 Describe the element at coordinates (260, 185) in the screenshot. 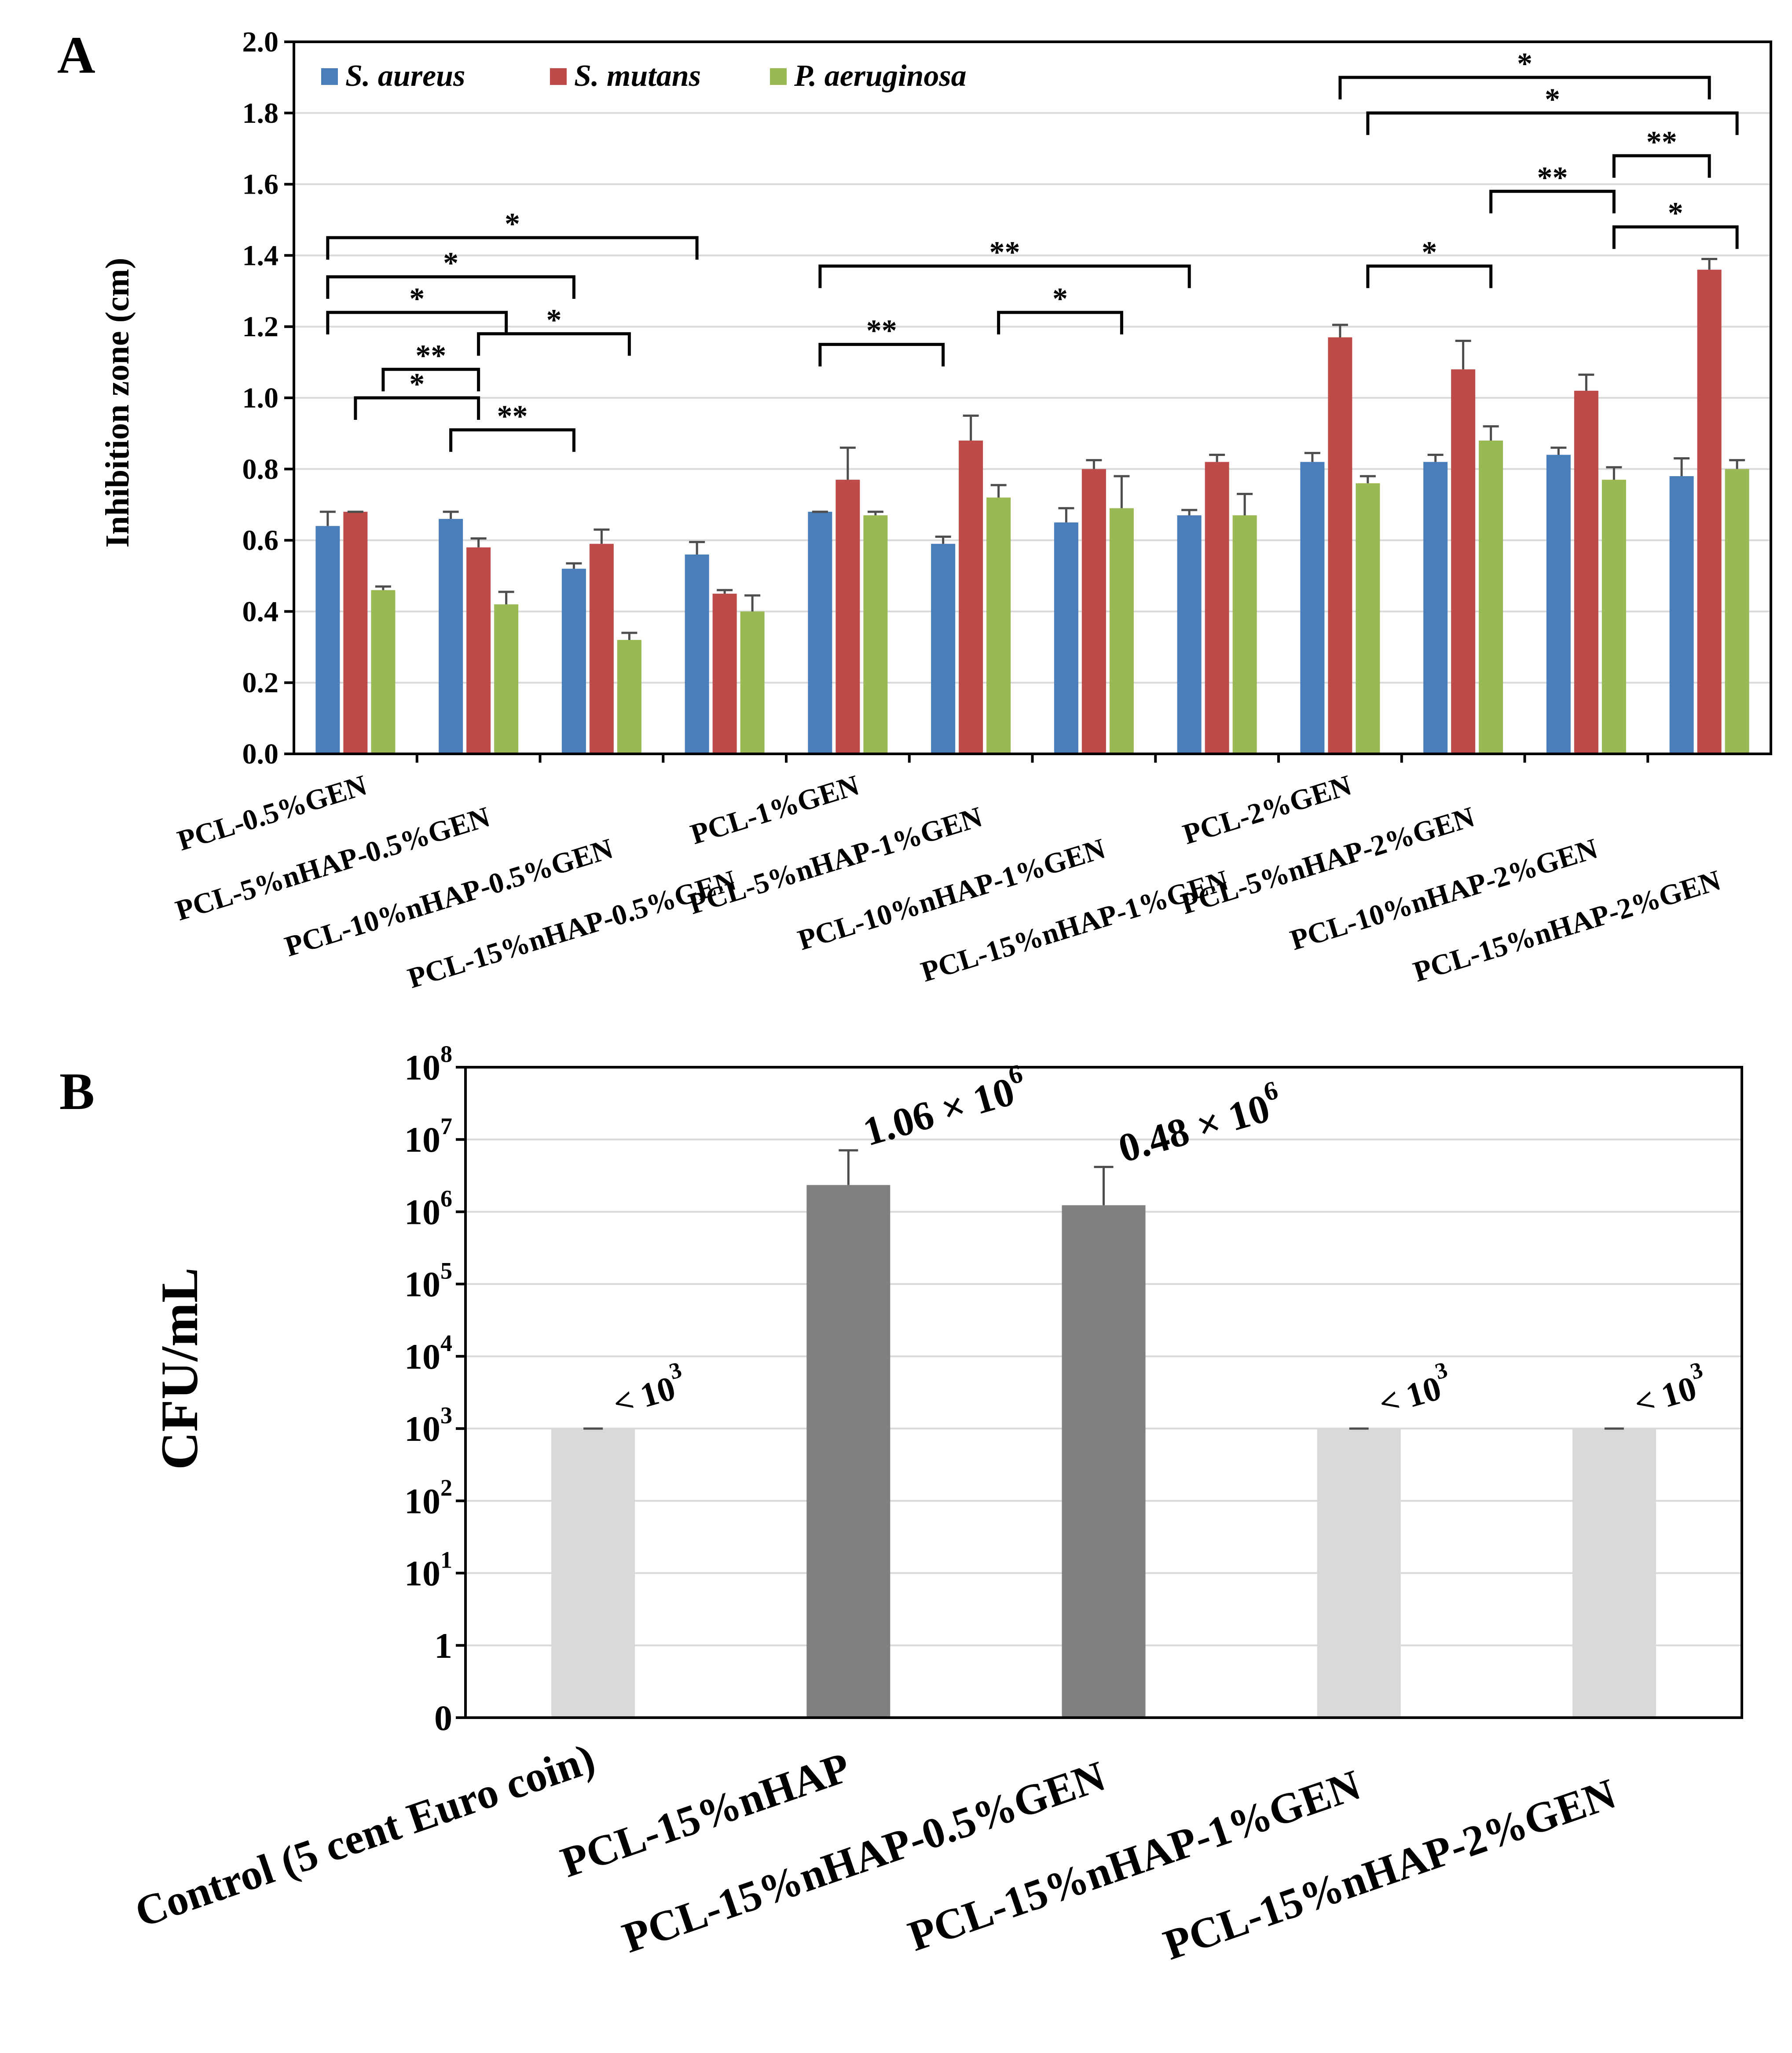

I see `panel-a-y-tick-label: 1.6` at that location.